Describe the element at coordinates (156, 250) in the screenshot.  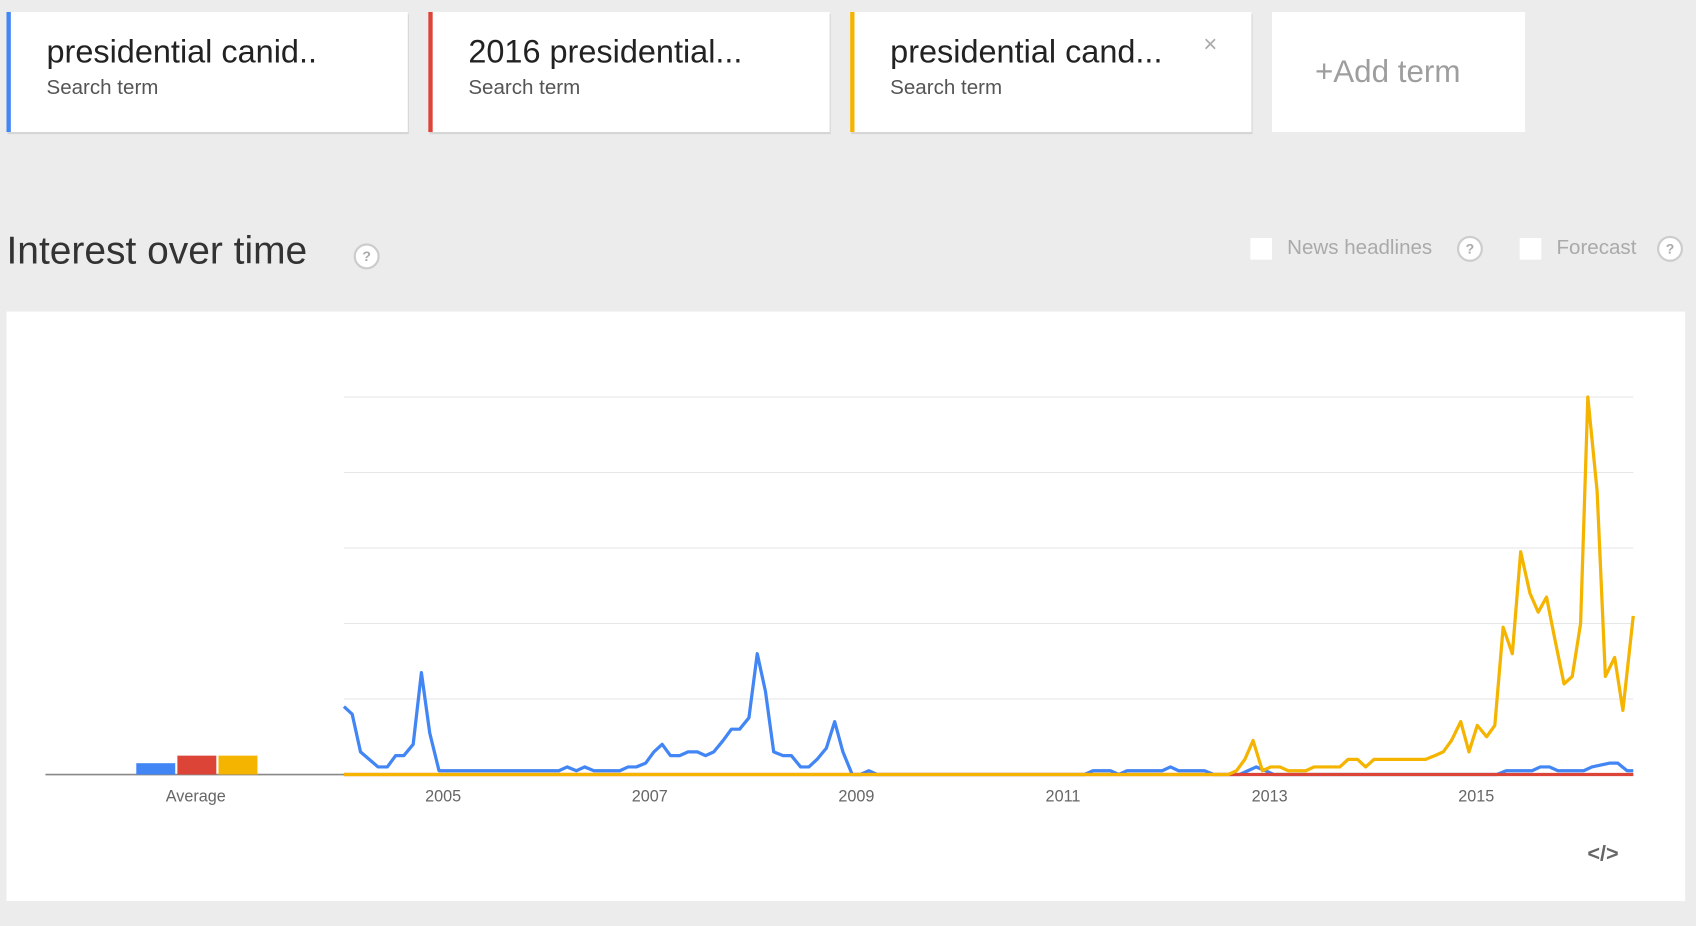
I see `section-title: Interest over time` at that location.